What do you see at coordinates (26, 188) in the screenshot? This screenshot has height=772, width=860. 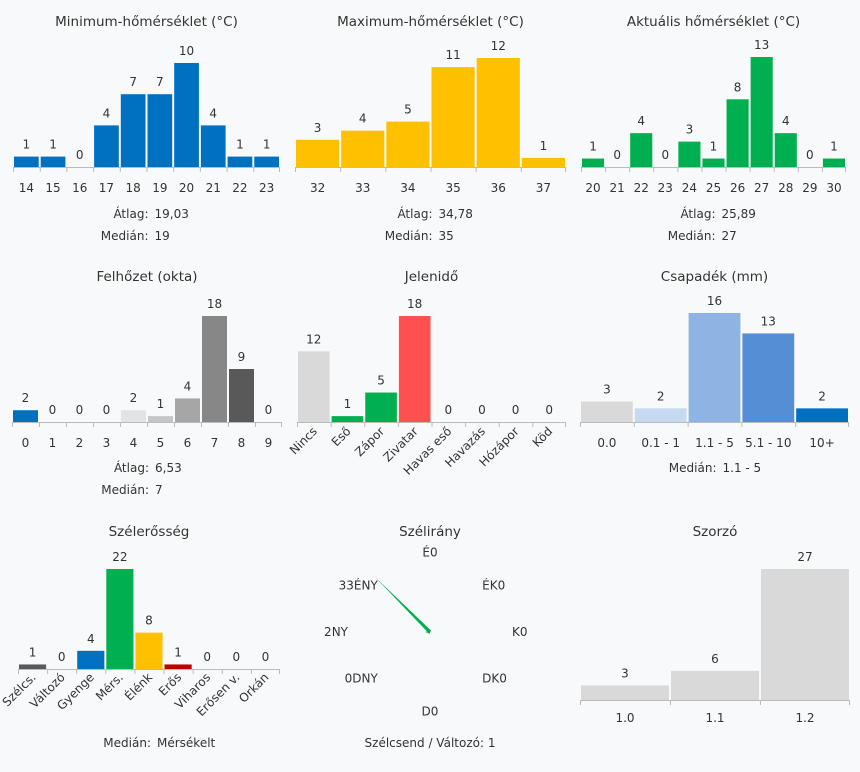 I see `tick-label: 14` at bounding box center [26, 188].